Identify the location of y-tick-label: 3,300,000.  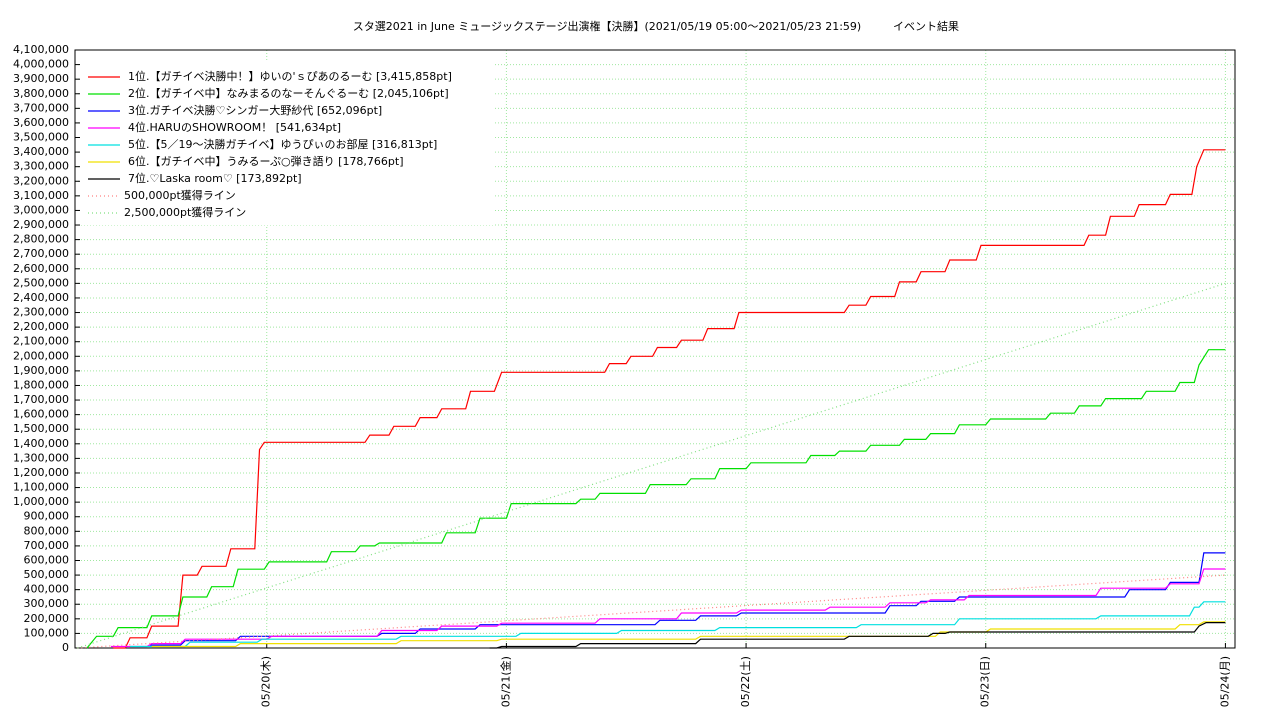
(41, 166).